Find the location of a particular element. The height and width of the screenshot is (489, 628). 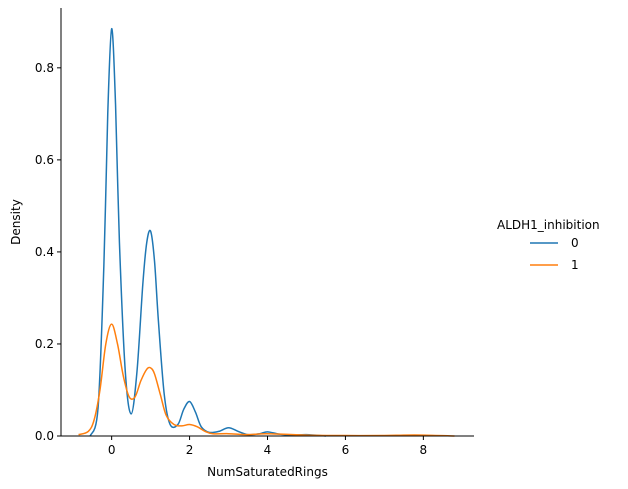

legend-label-1: 1 is located at coordinates (575, 265).